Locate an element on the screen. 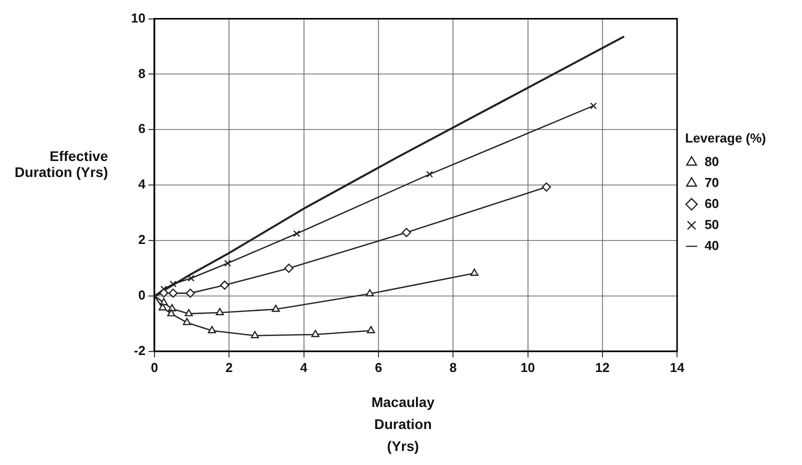 This screenshot has height=465, width=802. x-tick-label: 0 is located at coordinates (154, 367).